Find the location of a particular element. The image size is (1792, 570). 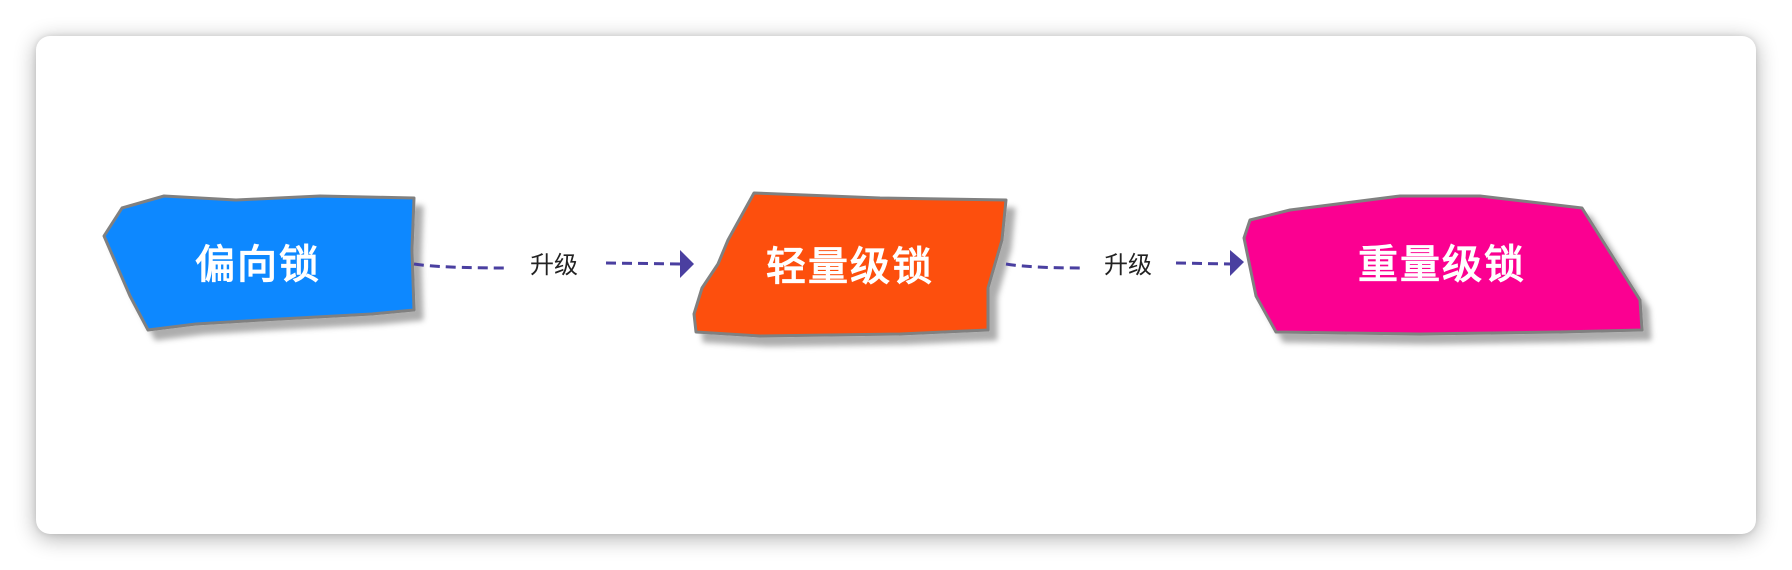

node-heavyweight-lock: 重量级锁 is located at coordinates (1443, 265).